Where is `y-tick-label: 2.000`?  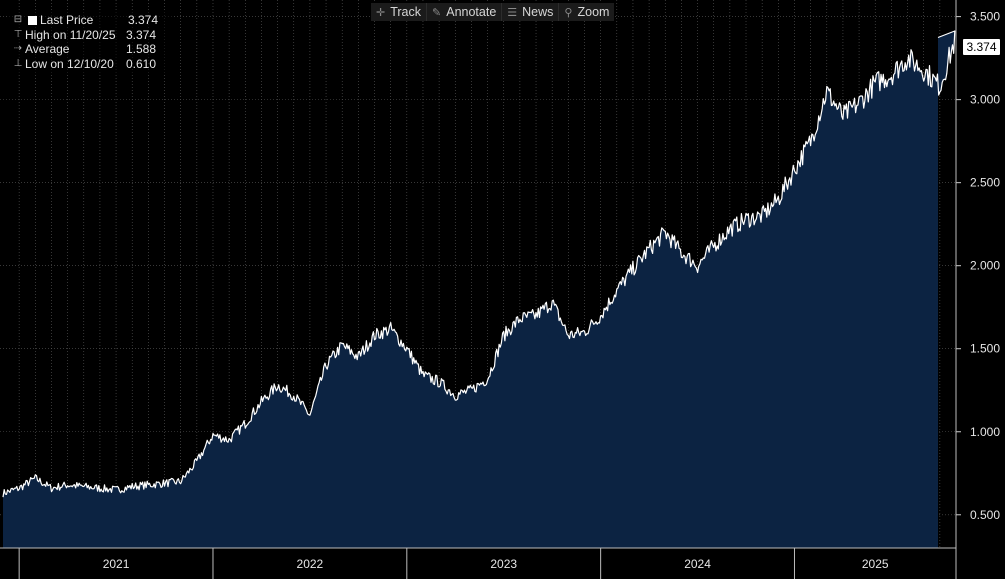 y-tick-label: 2.000 is located at coordinates (985, 266).